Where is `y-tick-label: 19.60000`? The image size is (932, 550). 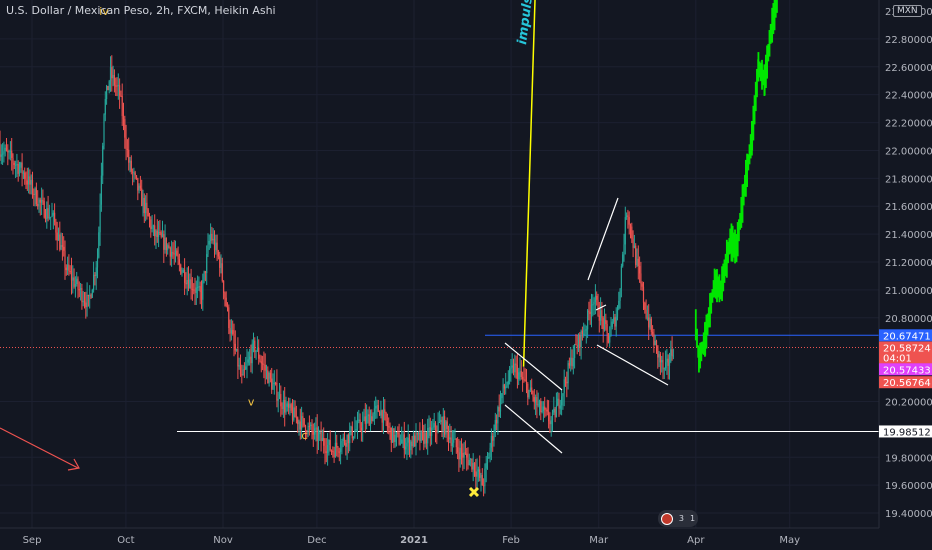 y-tick-label: 19.60000 is located at coordinates (908, 486).